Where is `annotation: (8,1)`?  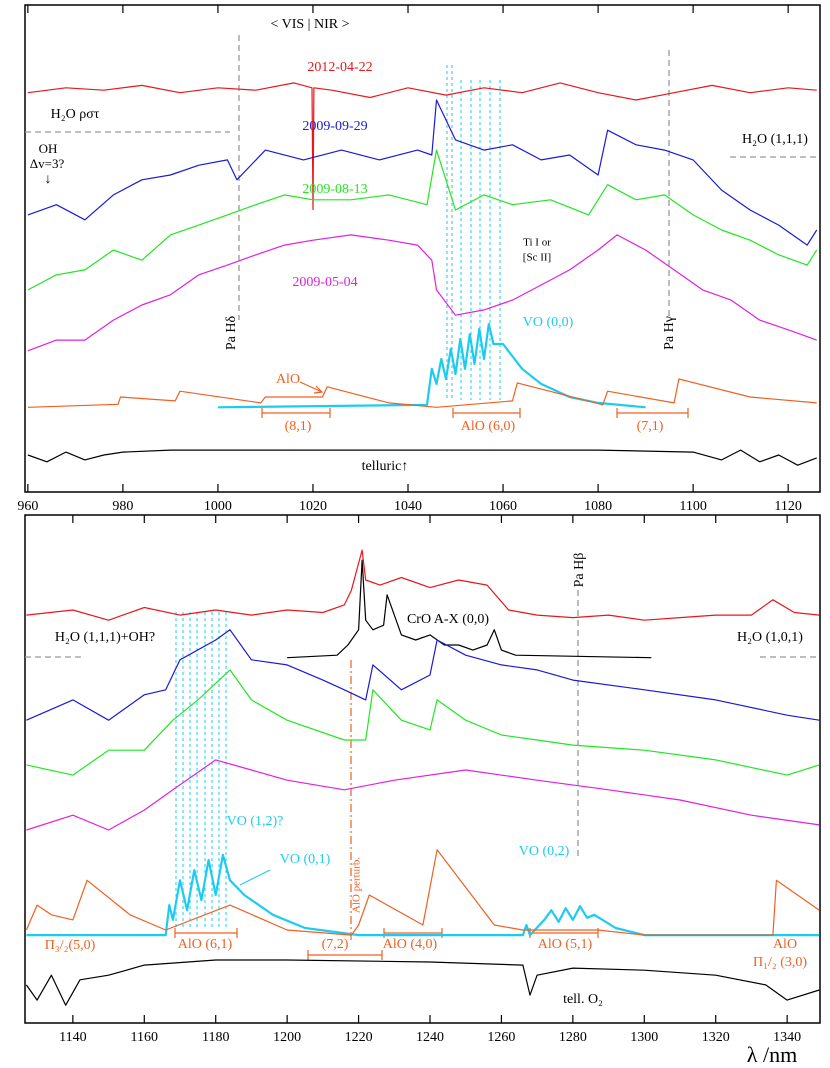 annotation: (8,1) is located at coordinates (298, 426).